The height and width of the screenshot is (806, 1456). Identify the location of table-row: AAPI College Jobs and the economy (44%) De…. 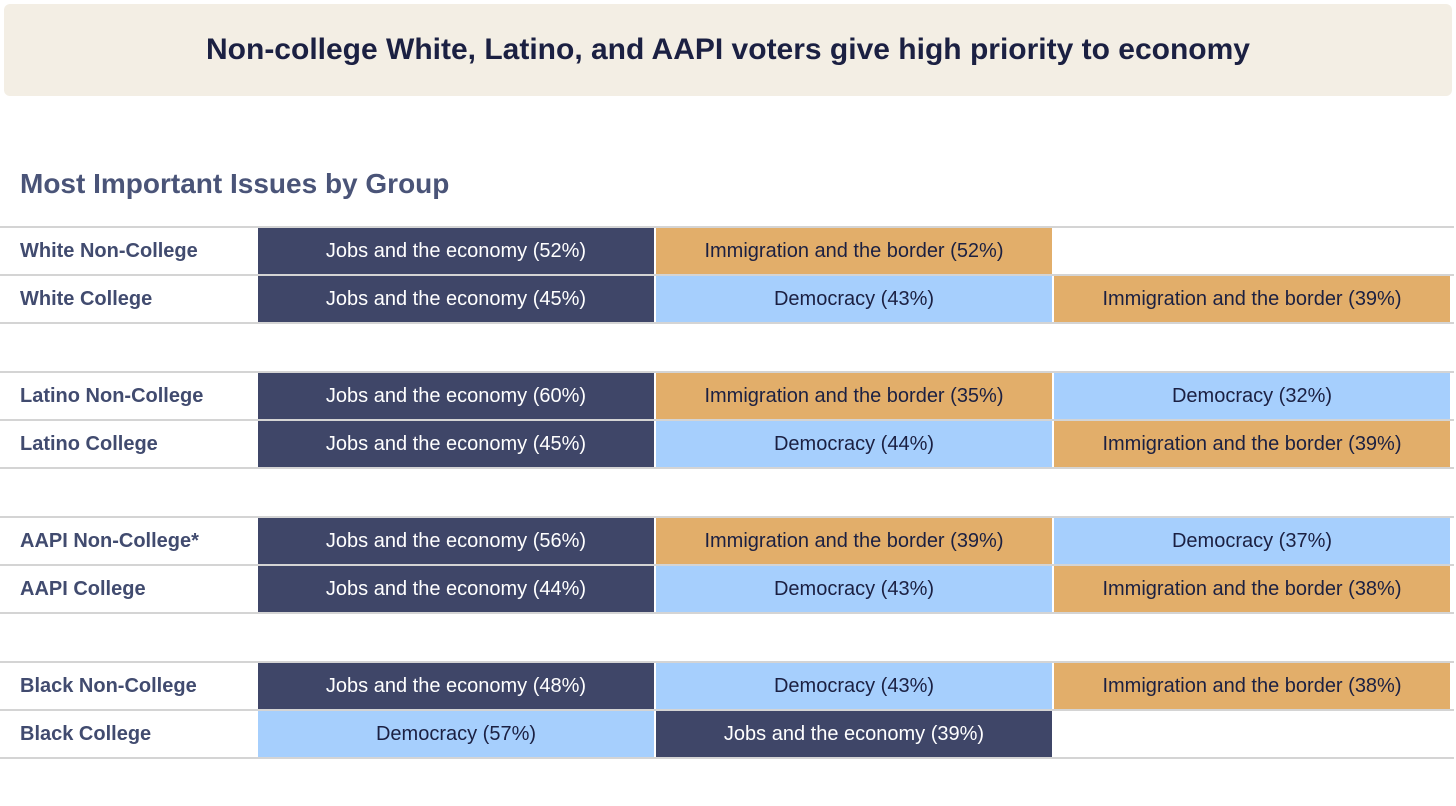
(727, 589).